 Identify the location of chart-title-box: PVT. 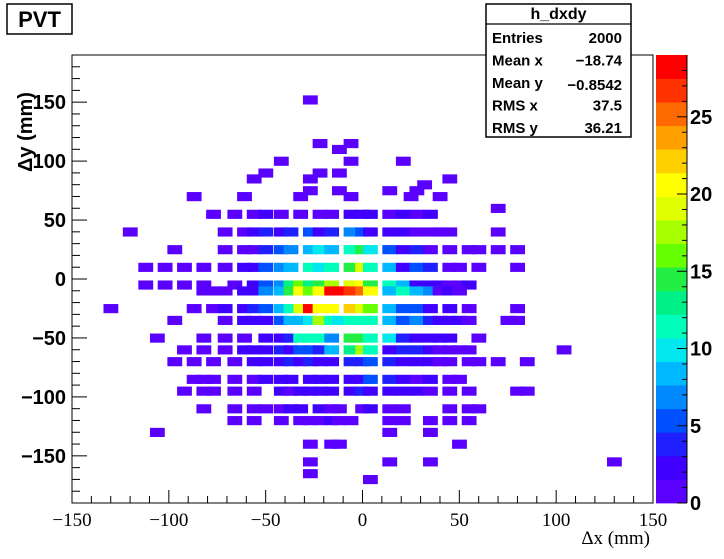
(39, 19).